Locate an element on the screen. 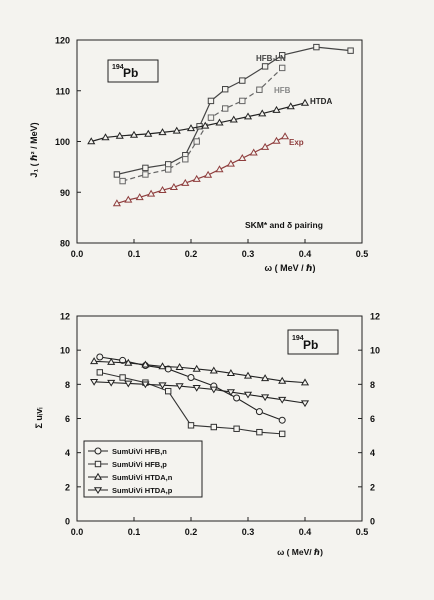  y-tick-label: 100 is located at coordinates (62, 142).